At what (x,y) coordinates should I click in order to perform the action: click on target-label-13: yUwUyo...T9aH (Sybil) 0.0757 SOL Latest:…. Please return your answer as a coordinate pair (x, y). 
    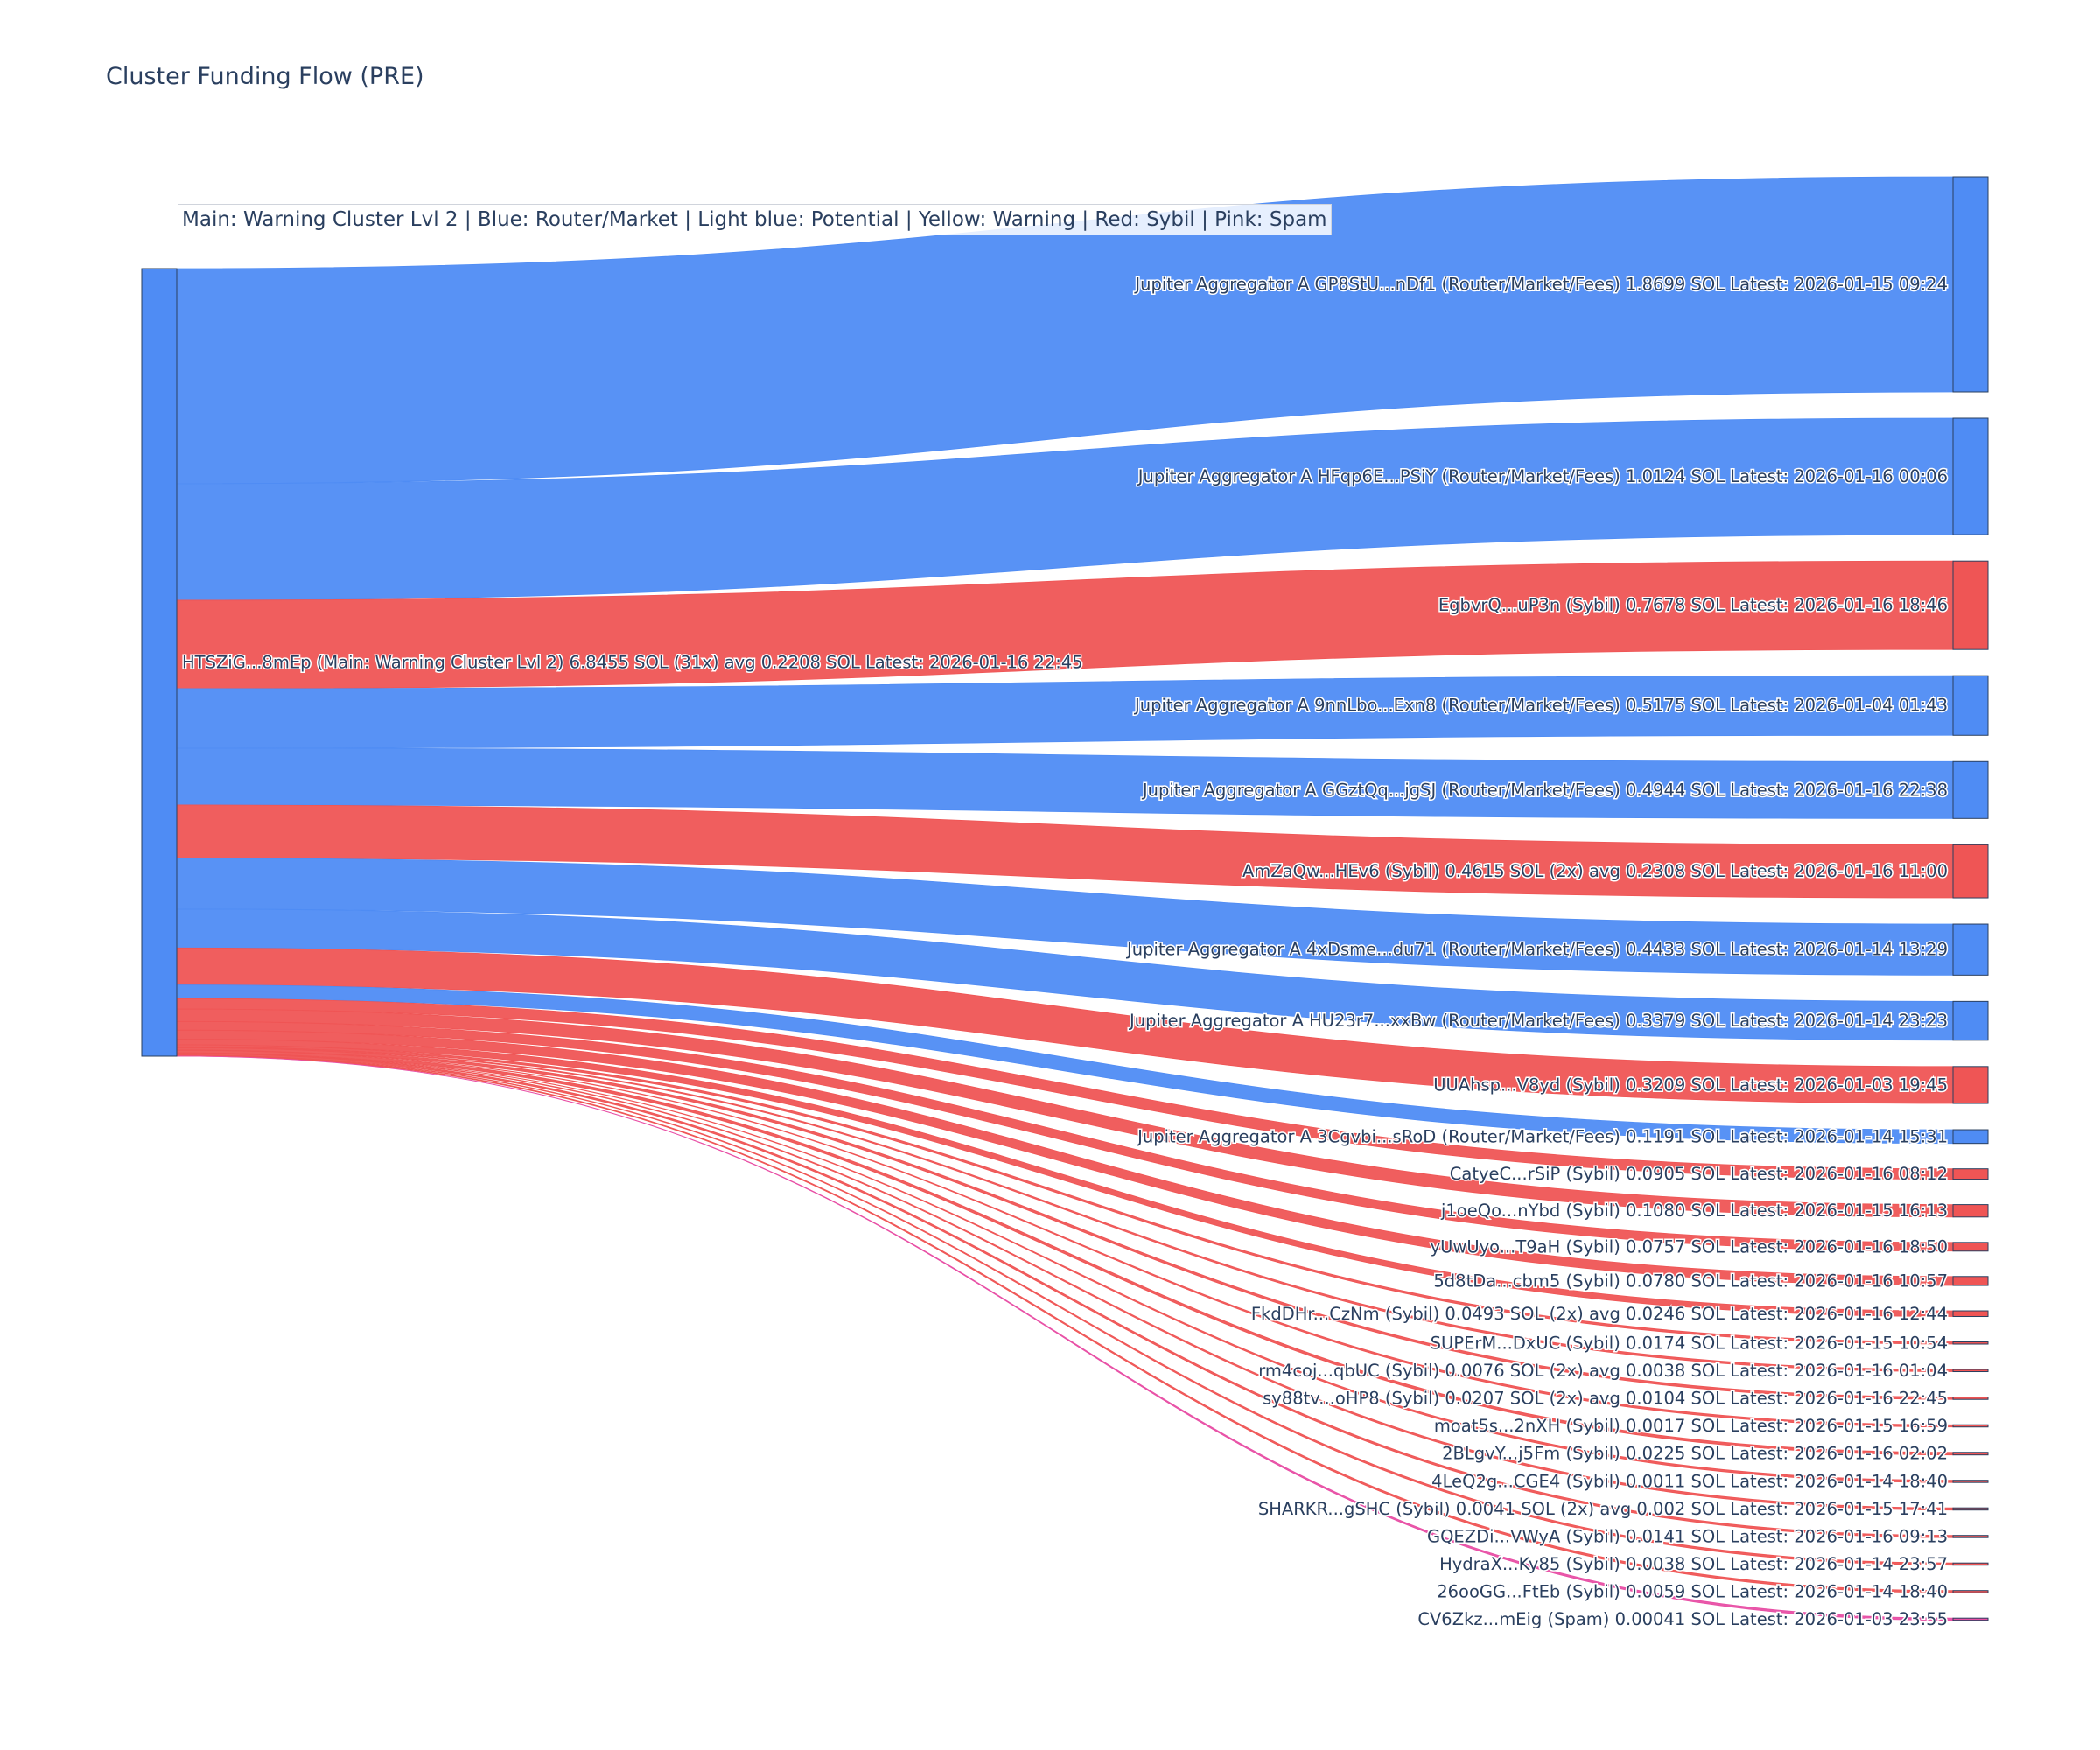
    Looking at the image, I should click on (1689, 1246).